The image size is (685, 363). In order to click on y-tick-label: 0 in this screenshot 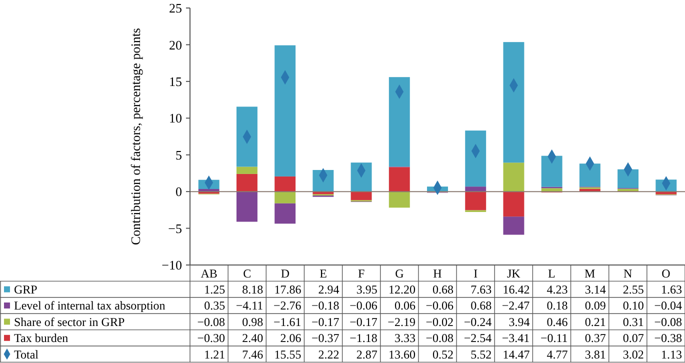, I will do `click(179, 192)`.